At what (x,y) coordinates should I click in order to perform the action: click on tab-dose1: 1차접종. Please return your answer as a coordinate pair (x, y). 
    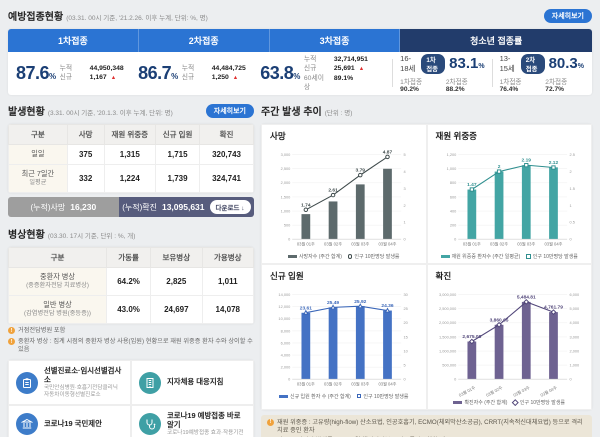
    Looking at the image, I should click on (73, 40).